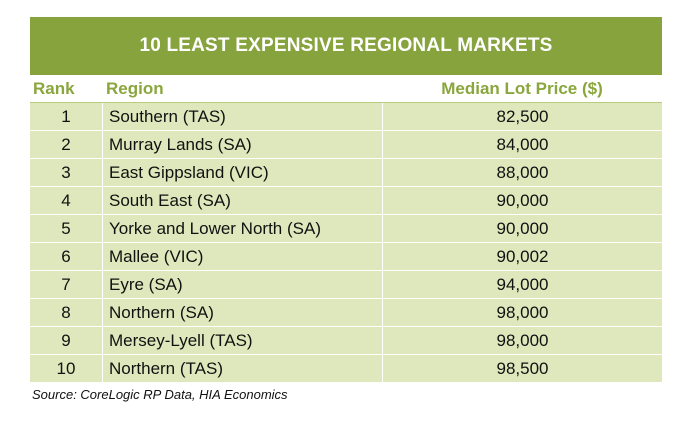 The image size is (700, 425). What do you see at coordinates (522, 144) in the screenshot?
I see `price-cell: 84,000` at bounding box center [522, 144].